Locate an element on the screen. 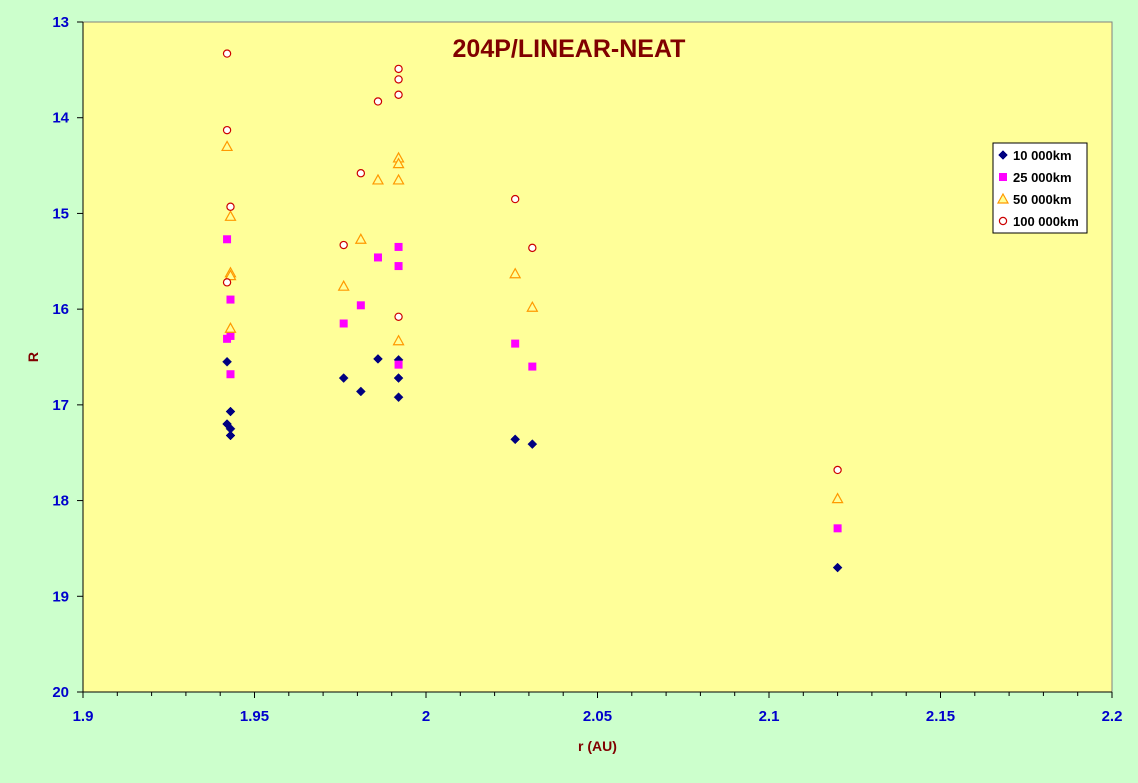  y-tick-label: 19 is located at coordinates (60, 596).